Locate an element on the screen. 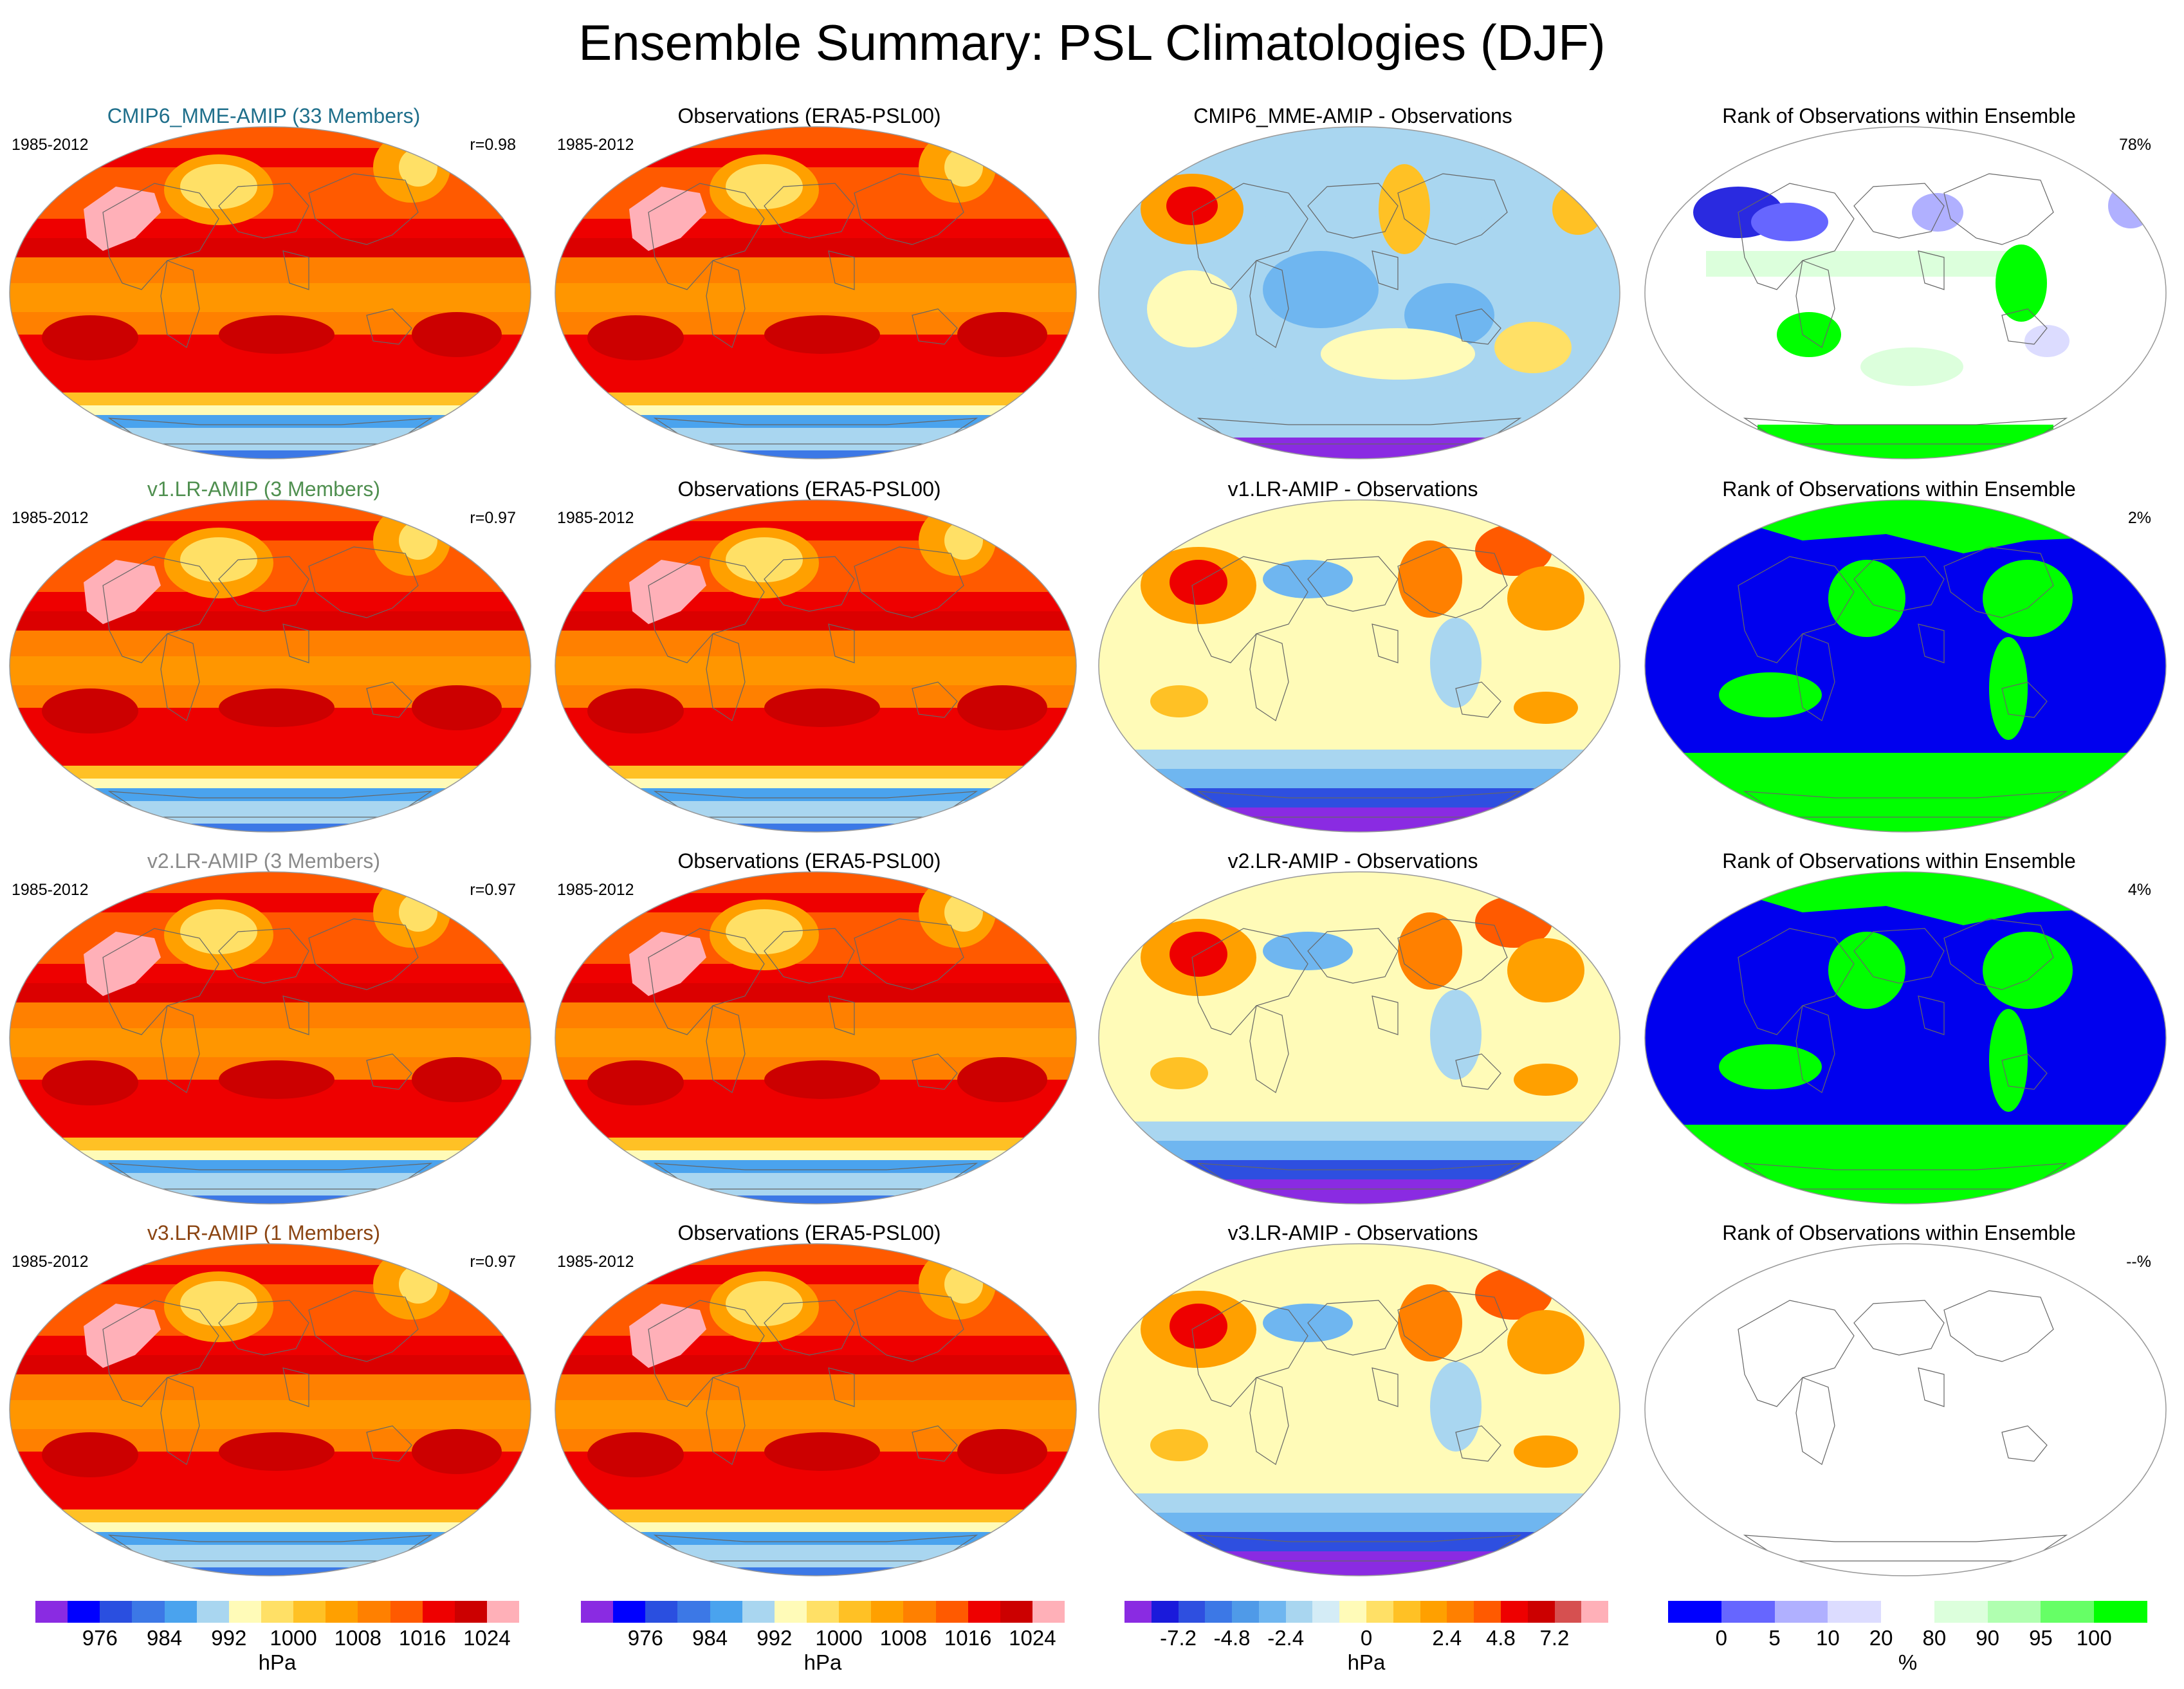  colorbar-tick-label: 4.8 is located at coordinates (1500, 1638).